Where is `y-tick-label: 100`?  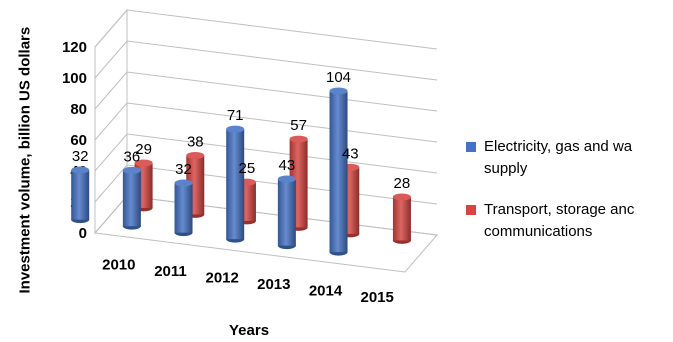
y-tick-label: 100 is located at coordinates (74, 78).